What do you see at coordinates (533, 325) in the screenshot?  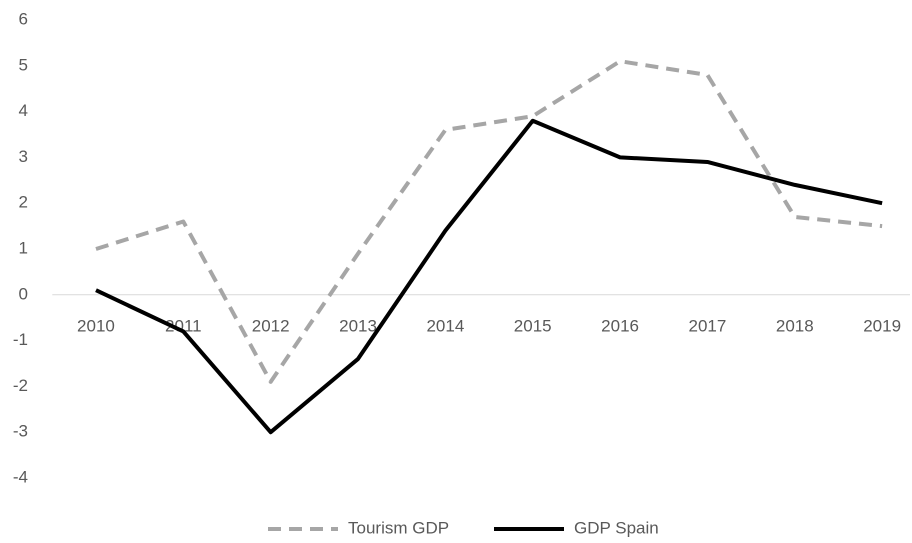 I see `x-tick-label: 2015` at bounding box center [533, 325].